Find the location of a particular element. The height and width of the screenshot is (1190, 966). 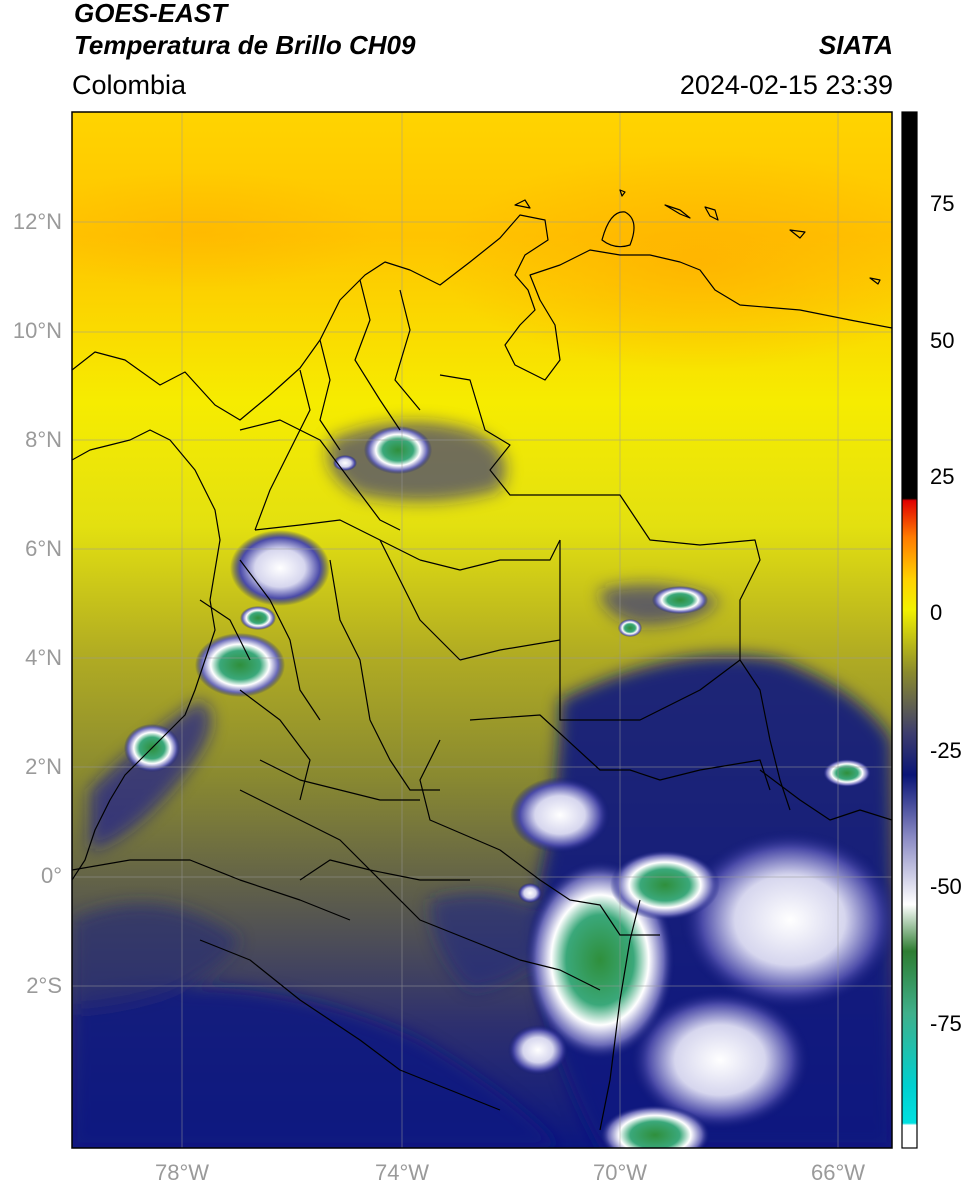

satellite-title: GOES-EAST is located at coordinates (151, 14).